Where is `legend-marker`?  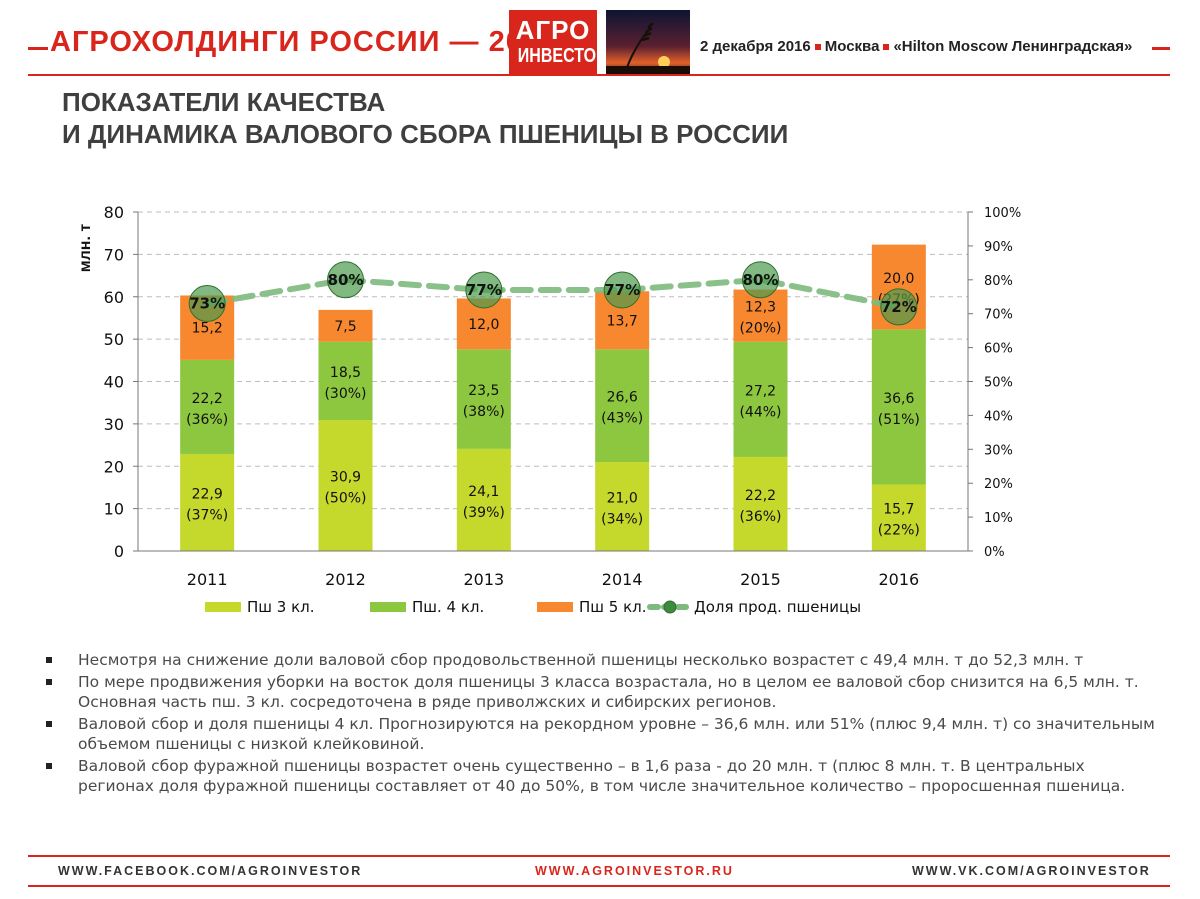 legend-marker is located at coordinates (670, 607).